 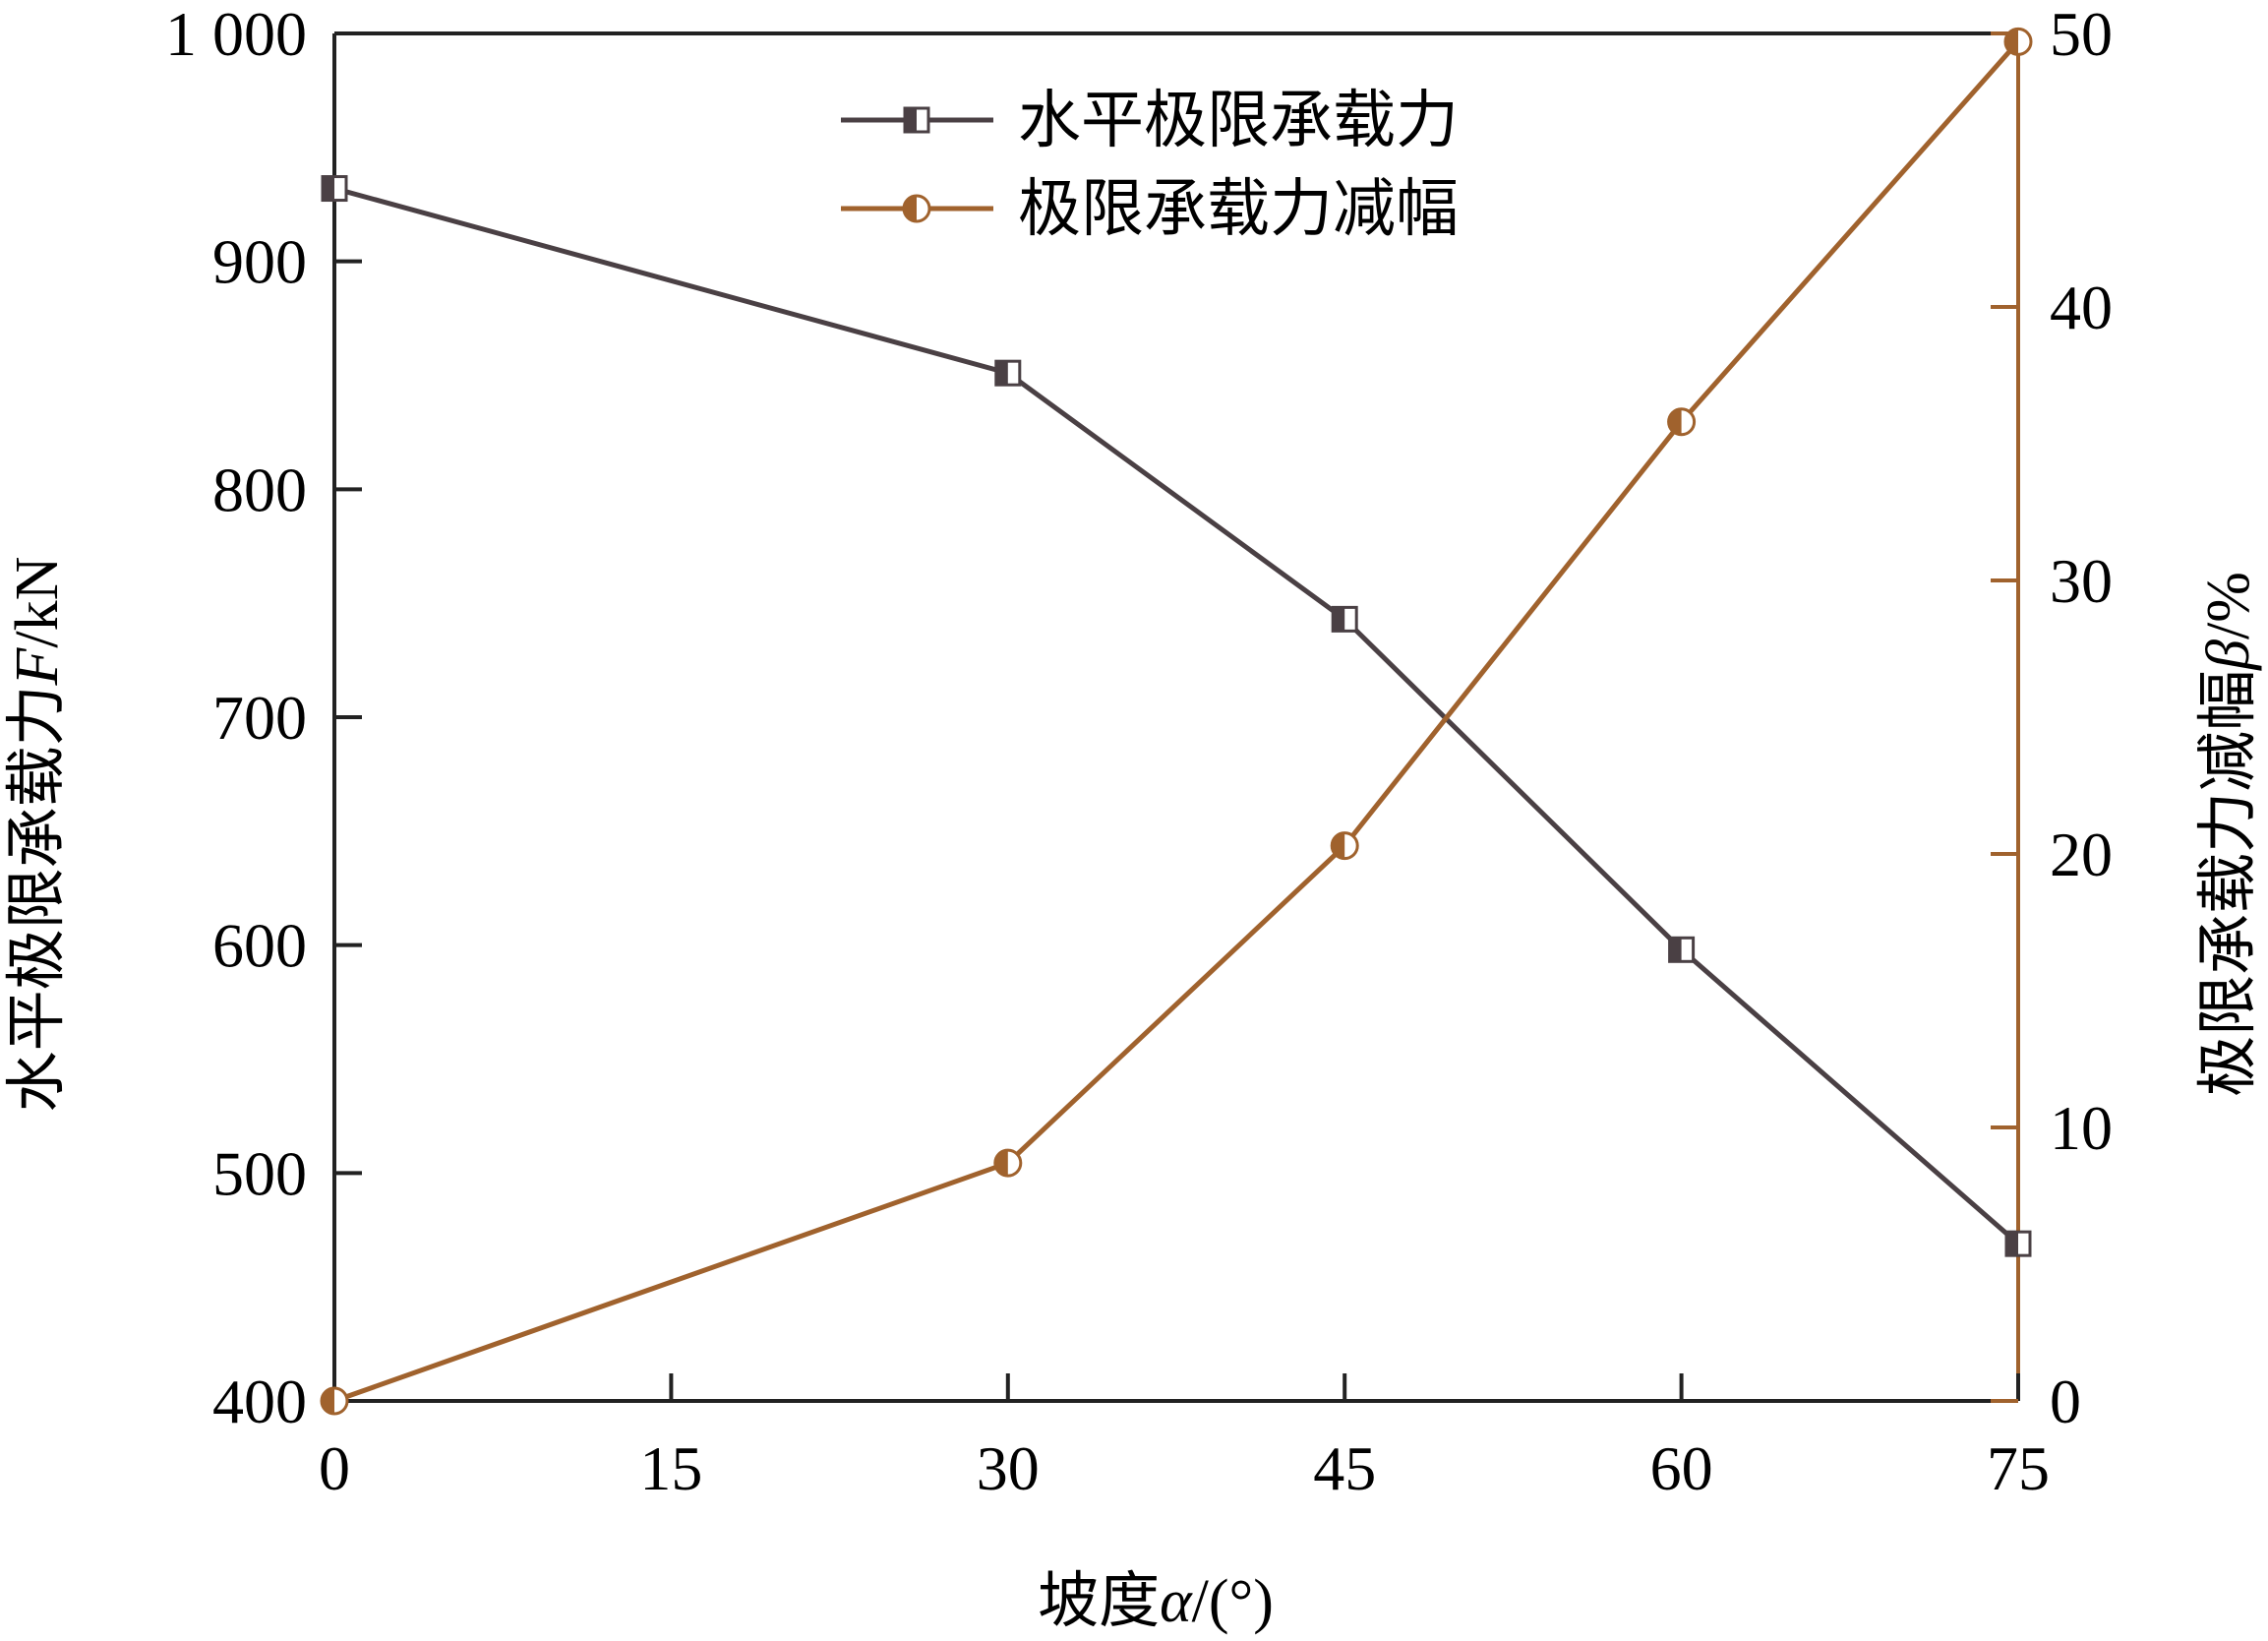 I want to click on x-tick-label: 60, so click(x=1681, y=1468).